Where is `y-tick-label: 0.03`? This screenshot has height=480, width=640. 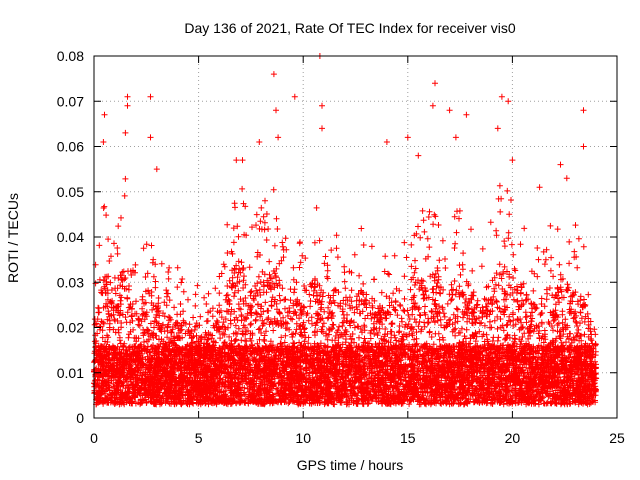 y-tick-label: 0.03 is located at coordinates (70, 282).